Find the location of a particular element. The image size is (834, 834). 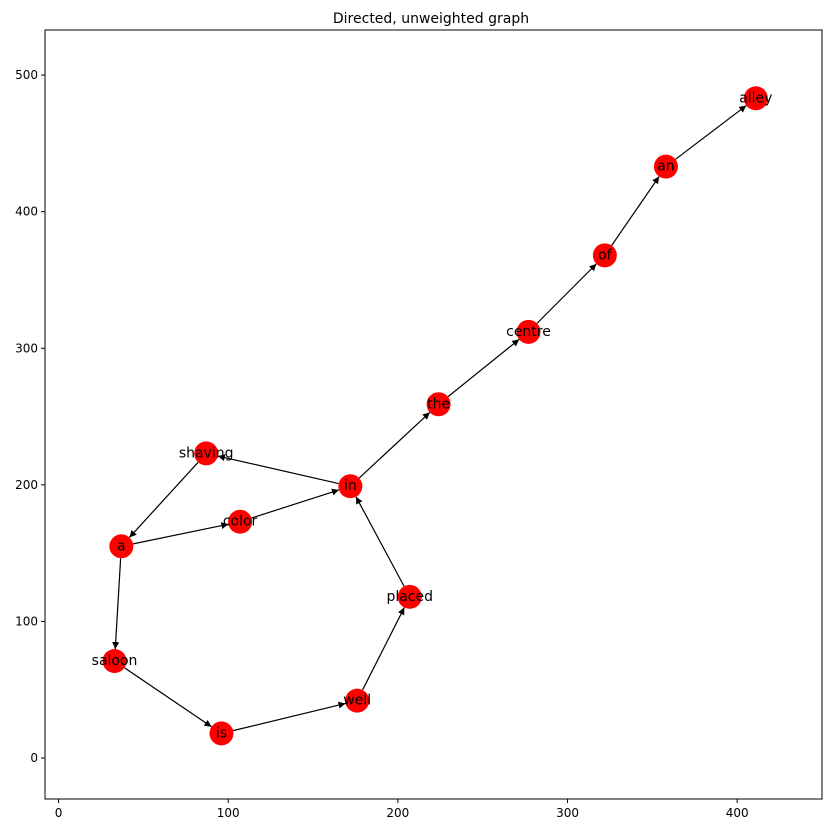

chart-title: Directed, unweighted graph is located at coordinates (431, 19).